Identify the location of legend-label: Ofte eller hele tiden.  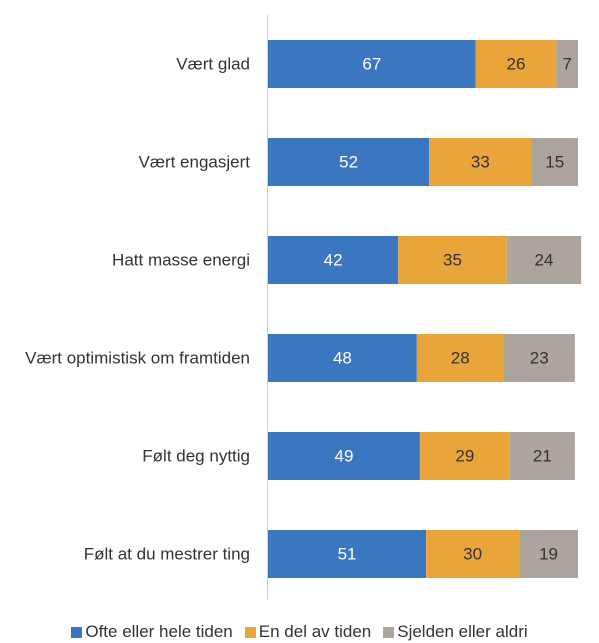
(159, 631).